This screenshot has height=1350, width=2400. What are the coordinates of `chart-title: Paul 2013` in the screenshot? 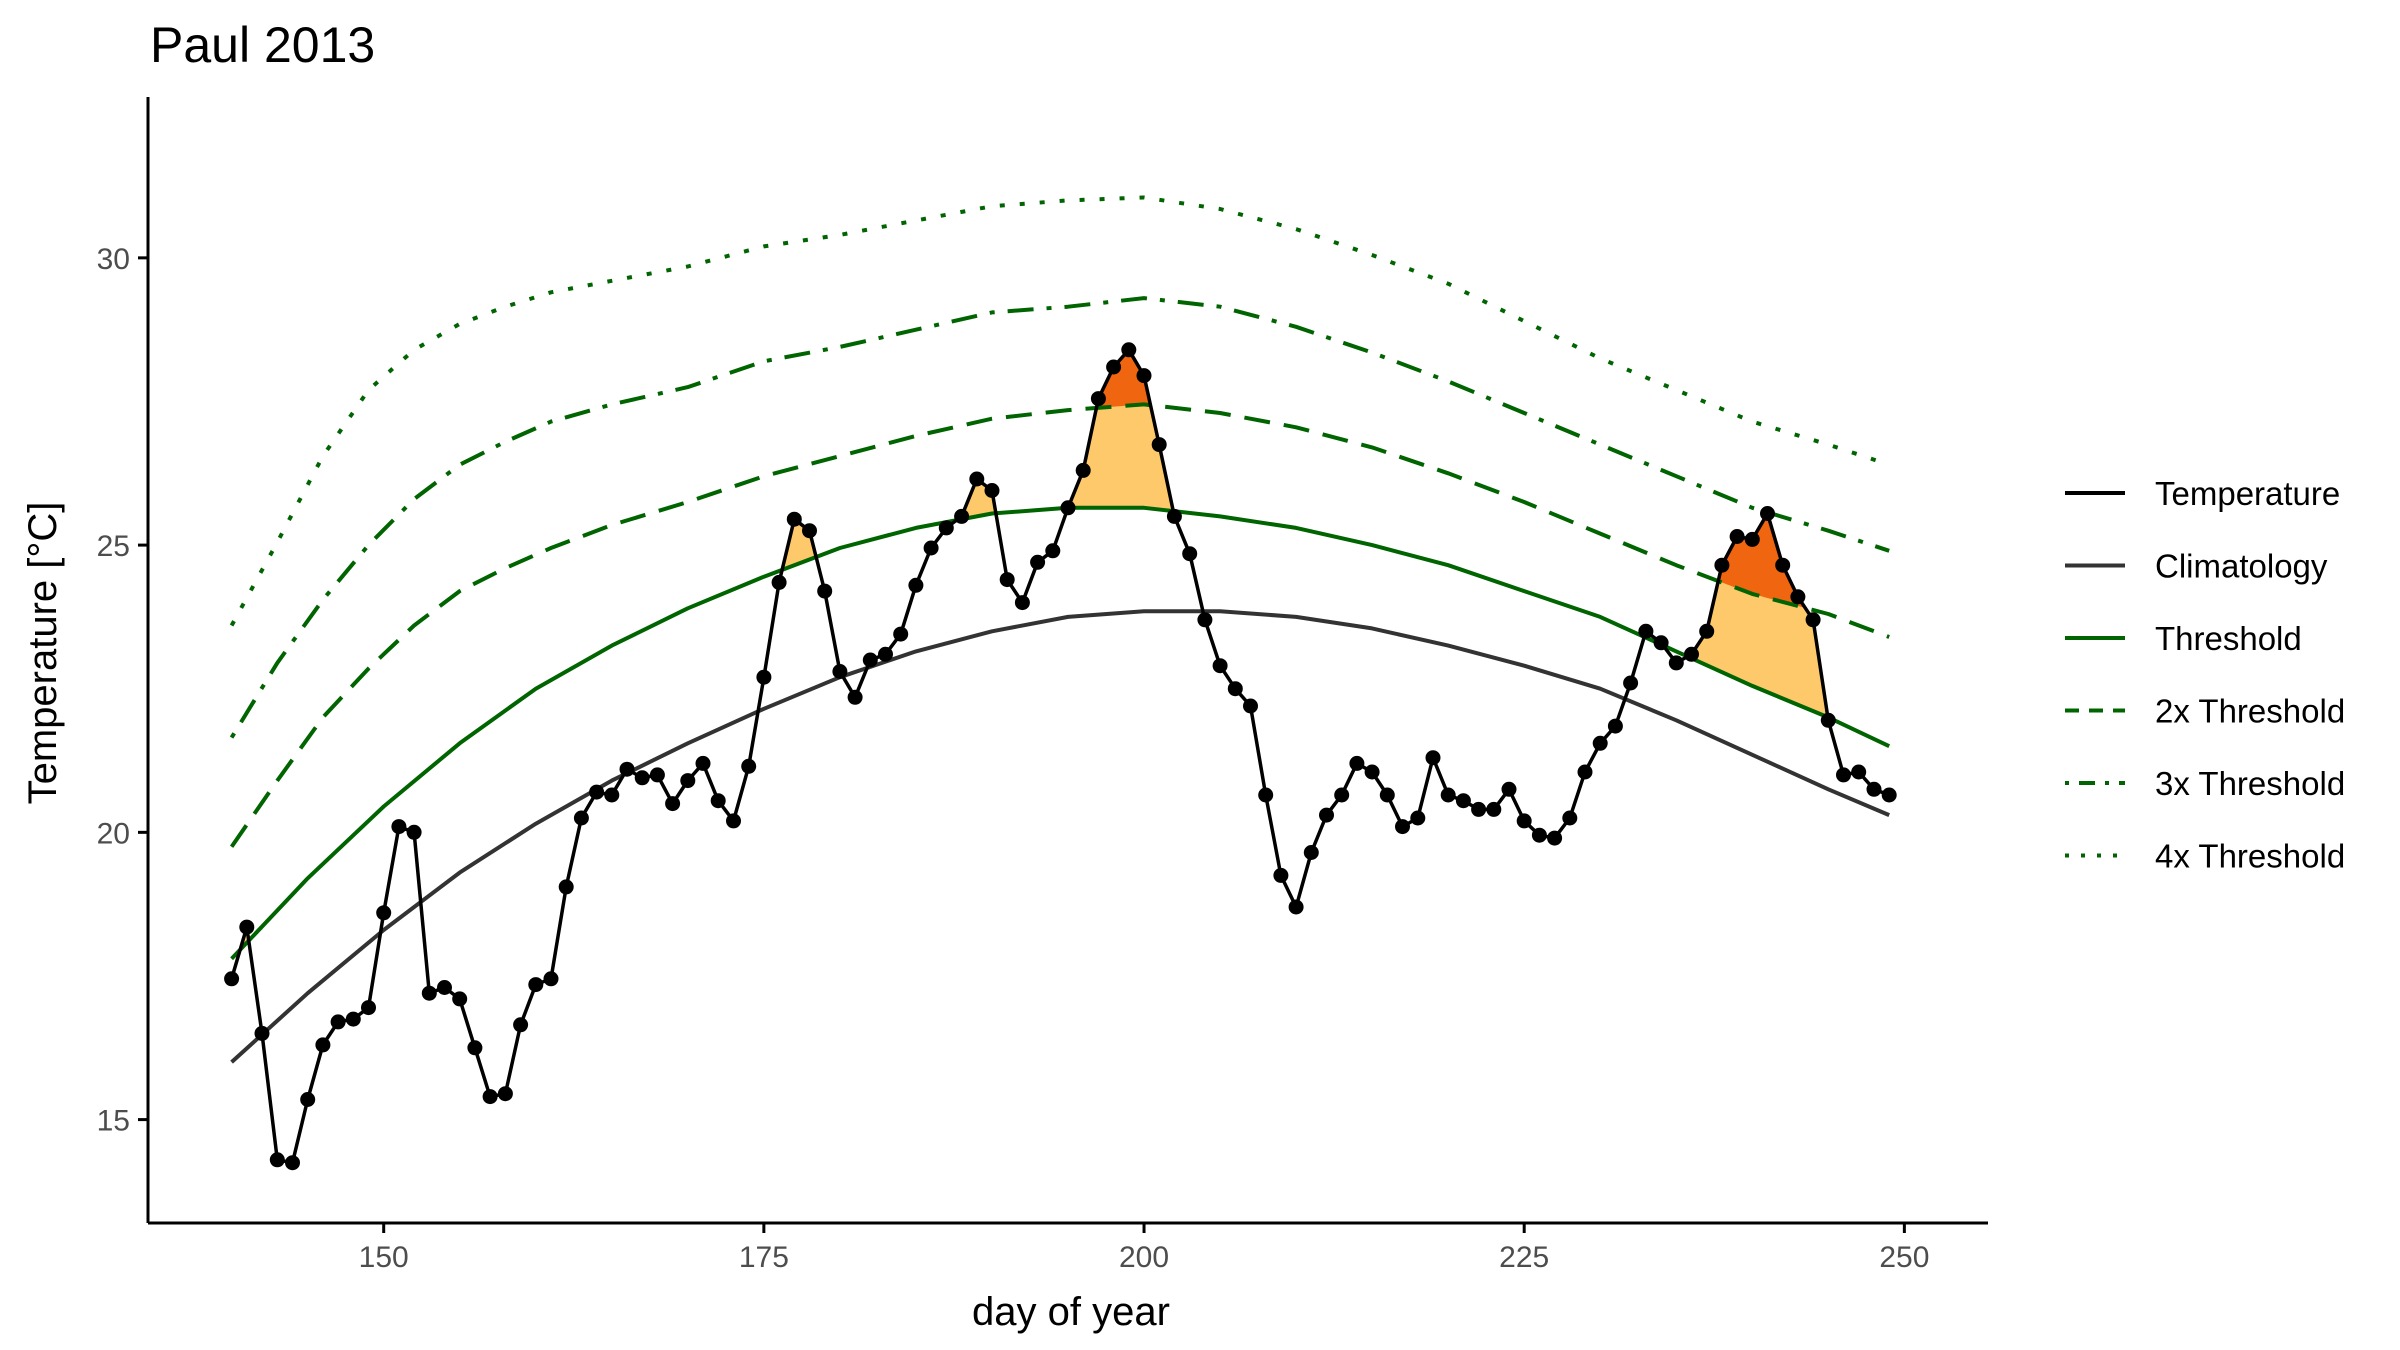 It's located at (262, 45).